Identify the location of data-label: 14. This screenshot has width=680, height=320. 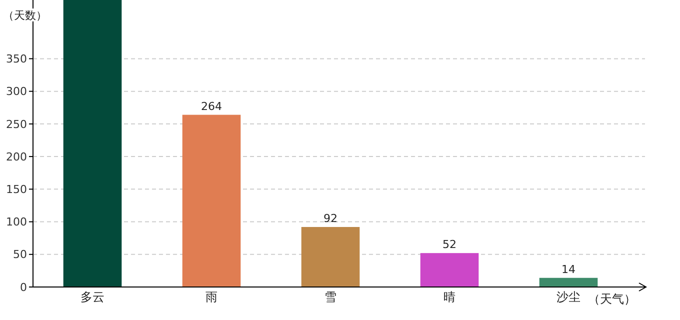
(569, 269).